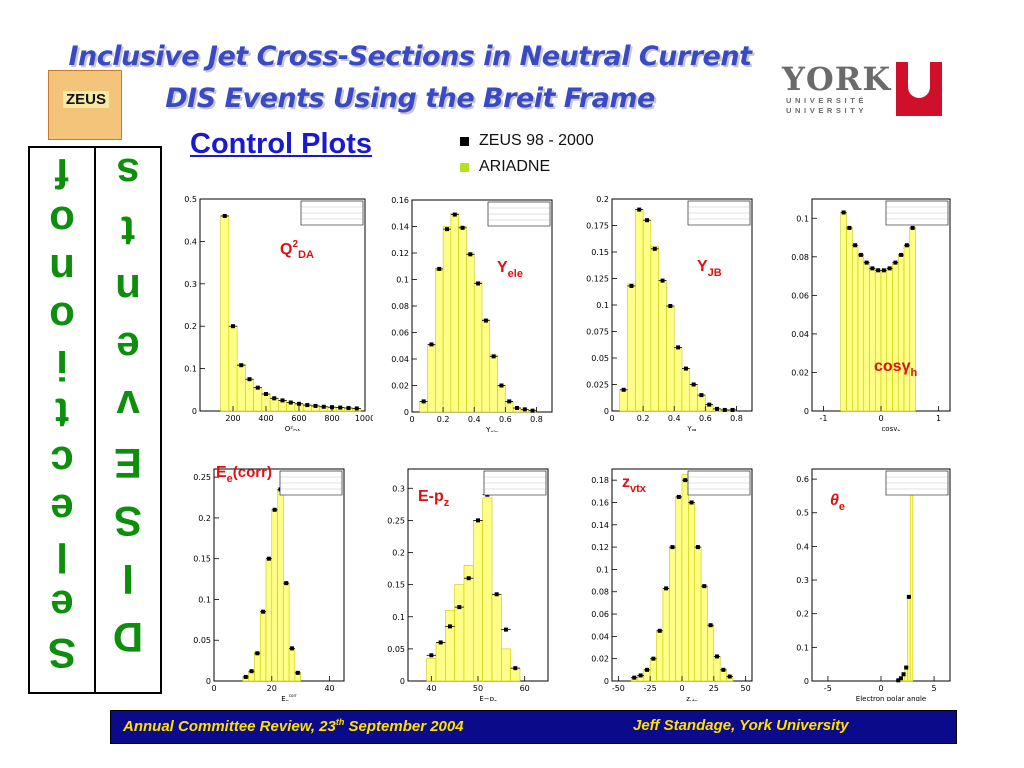 The width and height of the screenshot is (1024, 768). What do you see at coordinates (802, 479) in the screenshot?
I see `y-tick-label: 0.6` at bounding box center [802, 479].